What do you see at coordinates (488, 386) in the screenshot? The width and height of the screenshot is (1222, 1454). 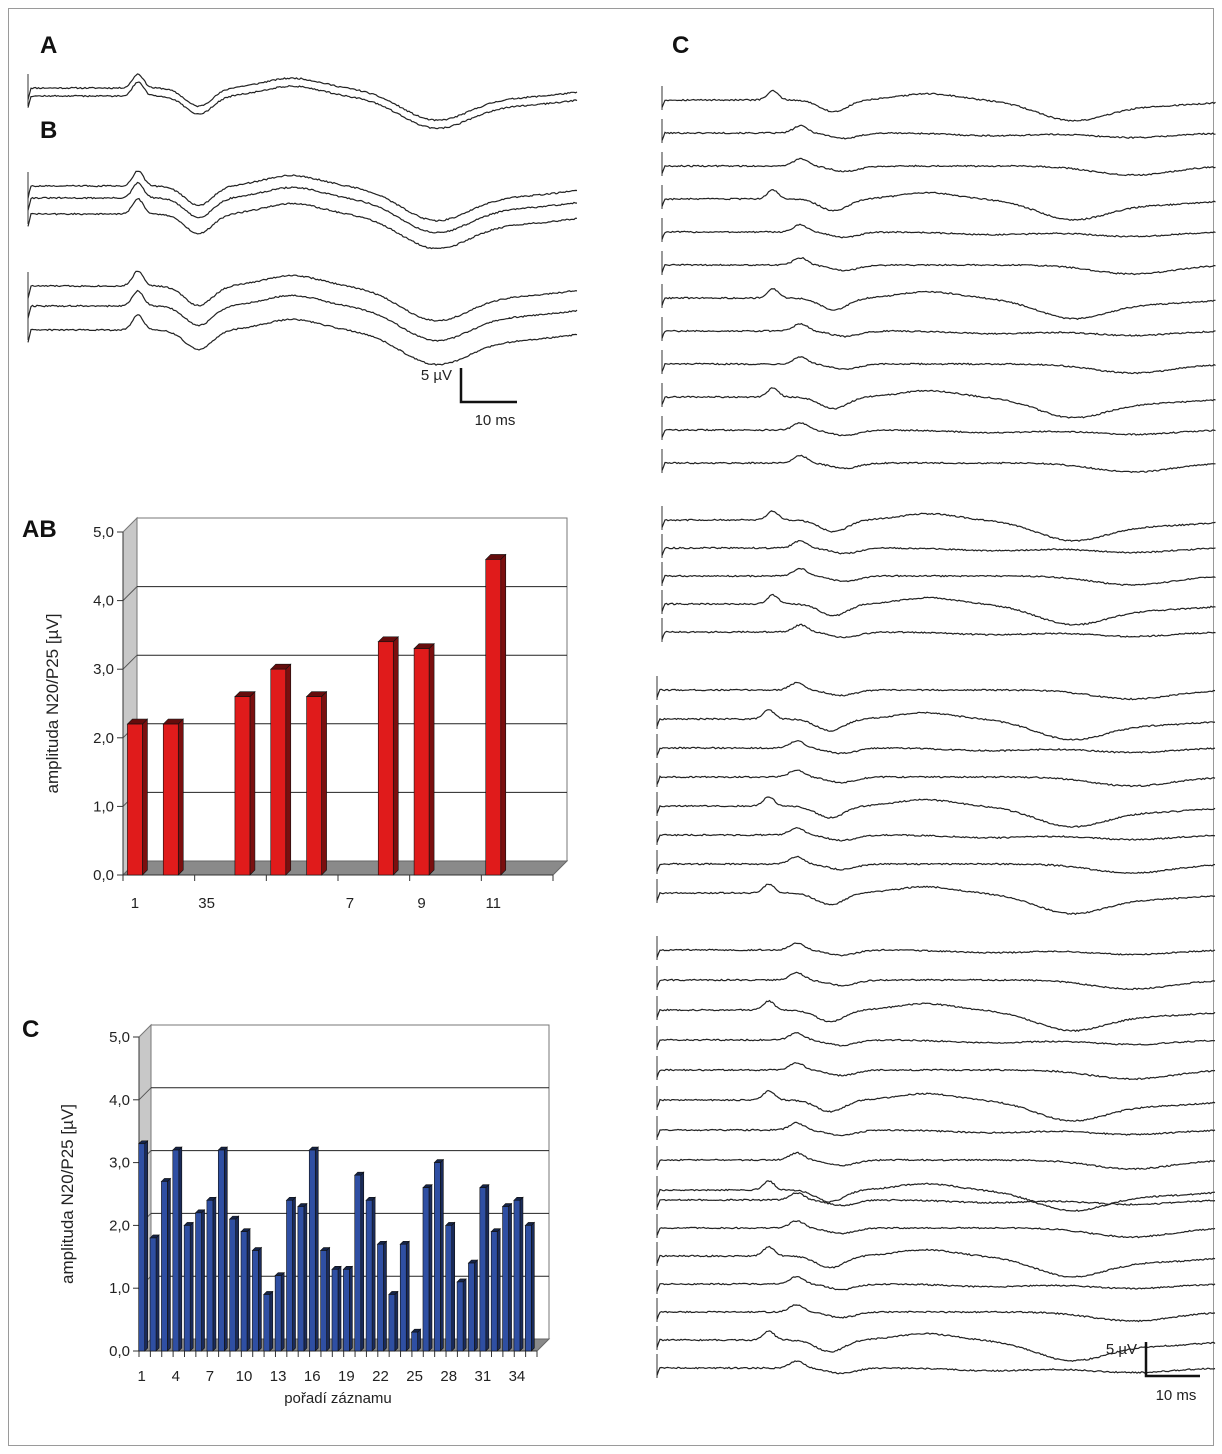 I see `scale-bar-left-lines` at bounding box center [488, 386].